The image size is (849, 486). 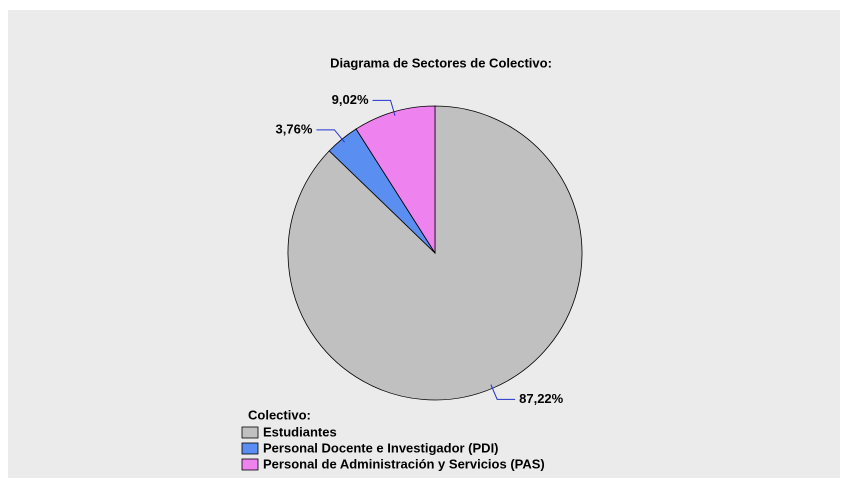 I want to click on legend-label: Personal Docente e Investigador (PDI), so click(x=381, y=447).